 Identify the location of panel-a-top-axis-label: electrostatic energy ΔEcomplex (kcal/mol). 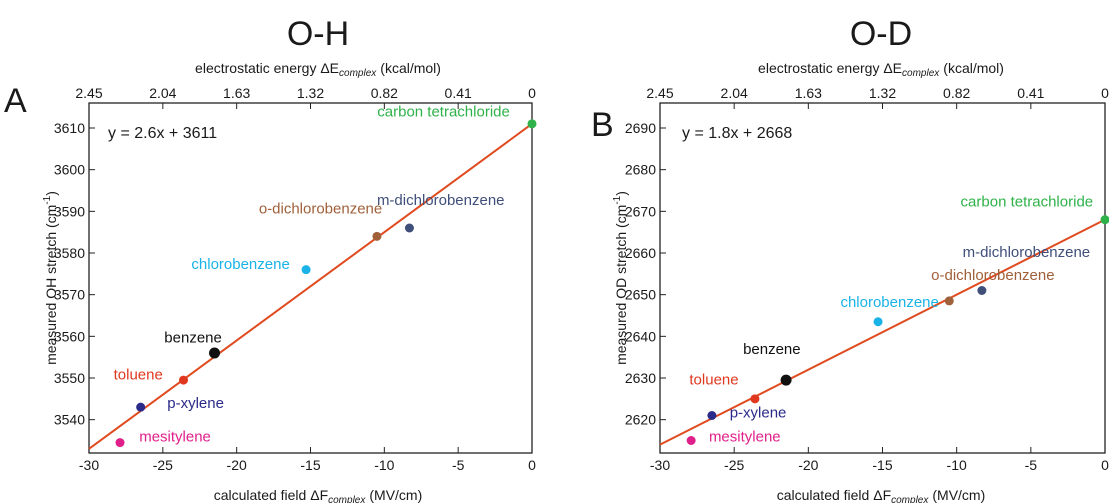
(318, 69).